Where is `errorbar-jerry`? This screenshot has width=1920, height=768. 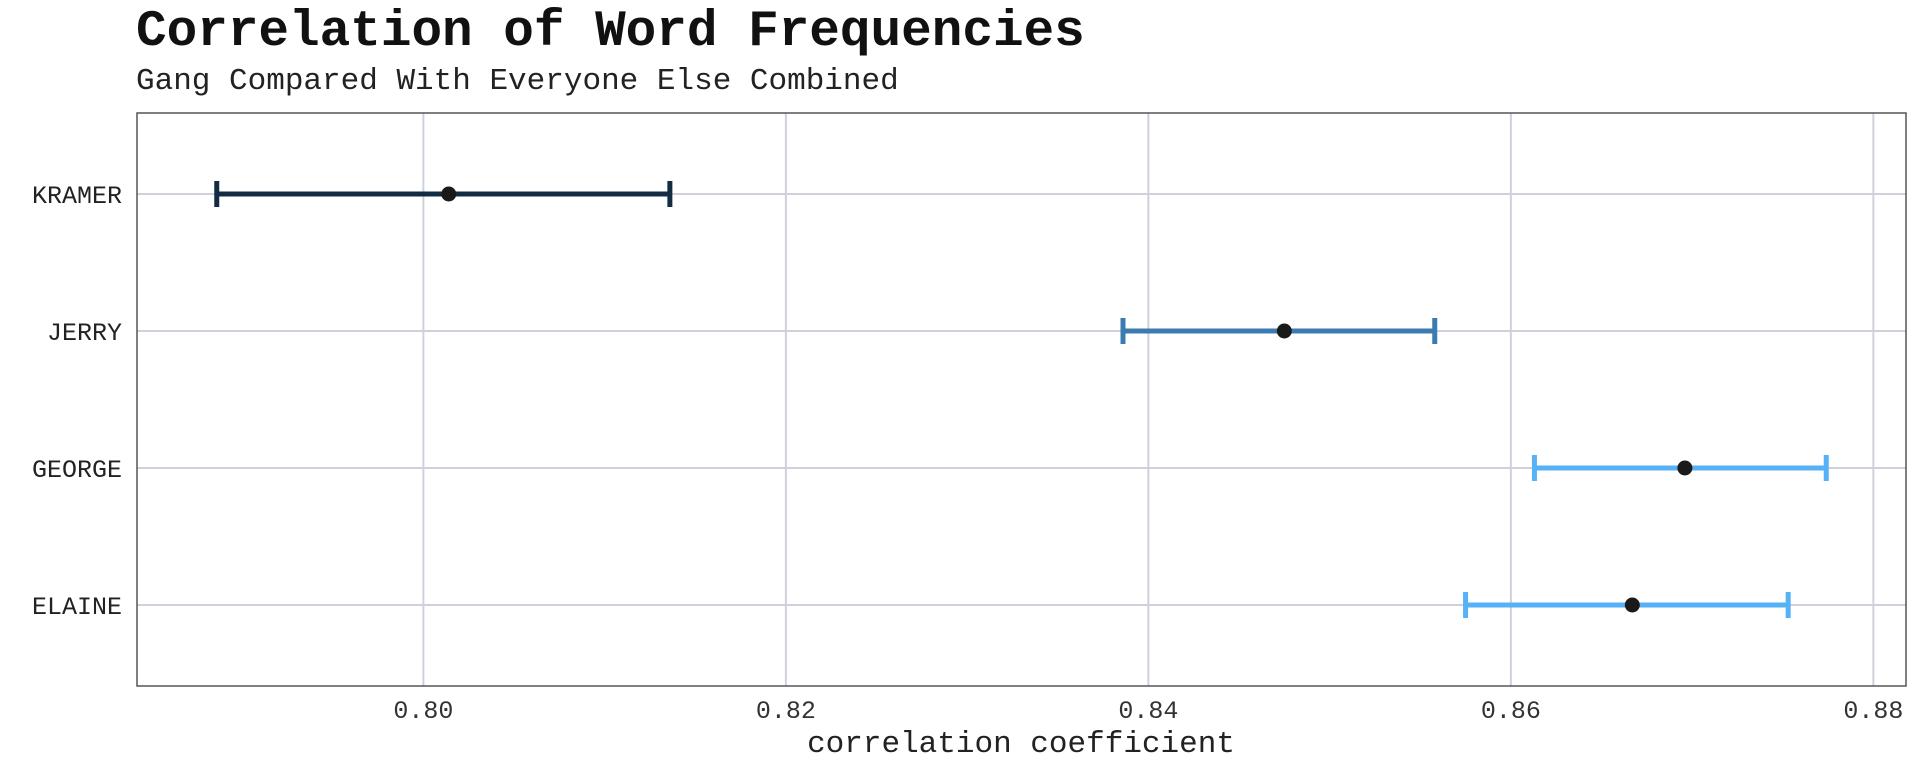
errorbar-jerry is located at coordinates (1279, 331).